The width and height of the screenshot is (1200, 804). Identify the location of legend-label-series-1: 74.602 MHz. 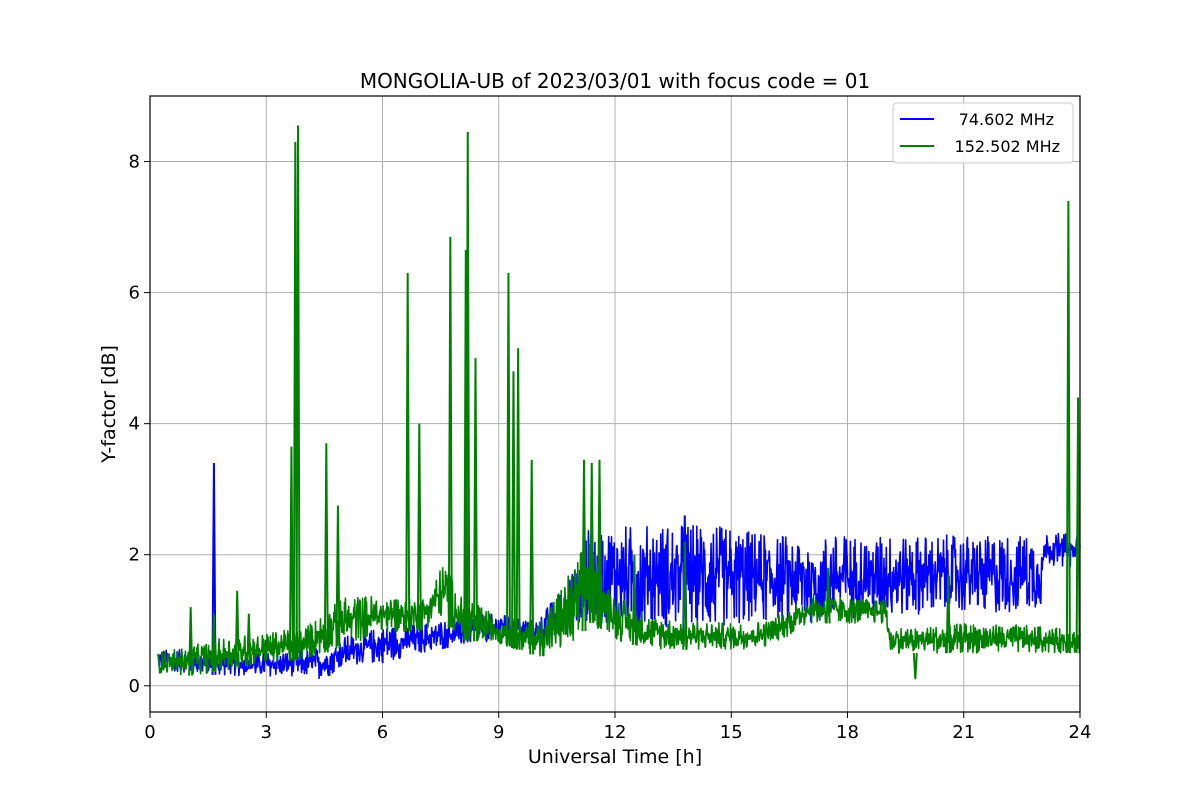
(1006, 119).